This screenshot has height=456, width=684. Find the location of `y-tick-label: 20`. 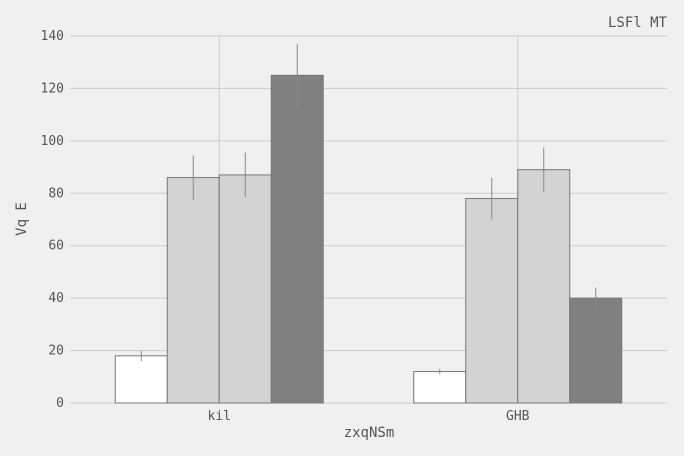

y-tick-label: 20 is located at coordinates (56, 351).